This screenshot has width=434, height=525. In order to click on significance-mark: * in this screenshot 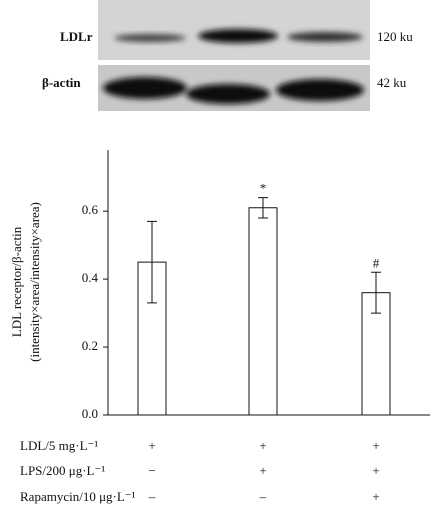, I will do `click(263, 188)`.